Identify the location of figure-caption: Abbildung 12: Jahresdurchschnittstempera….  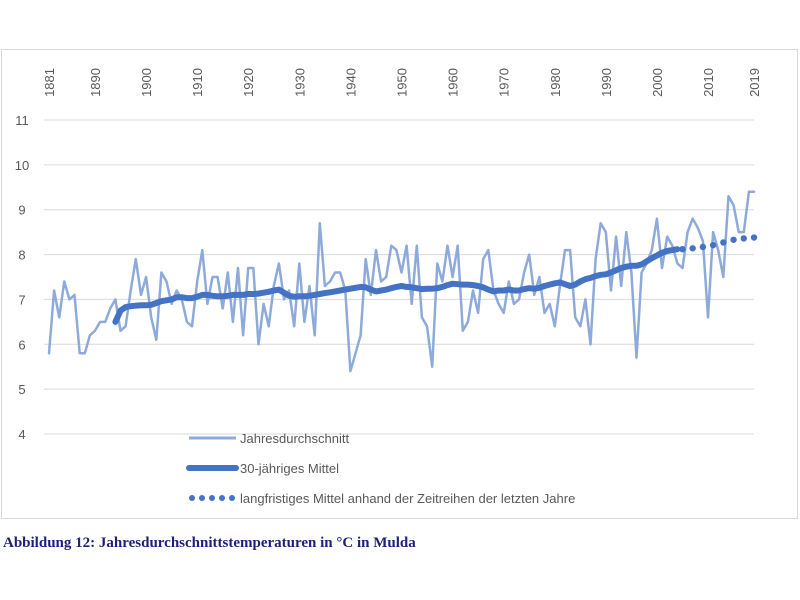
(209, 543).